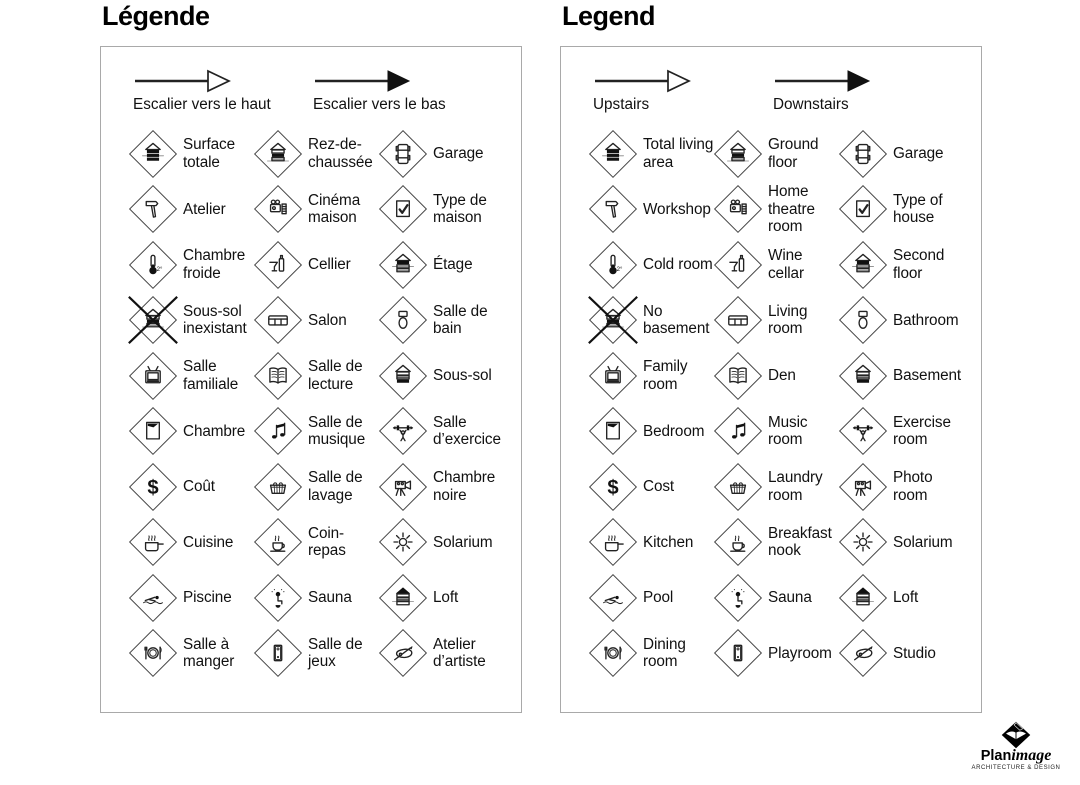 Image resolution: width=1080 pixels, height=785 pixels. I want to click on legend-item: Basement, so click(901, 376).